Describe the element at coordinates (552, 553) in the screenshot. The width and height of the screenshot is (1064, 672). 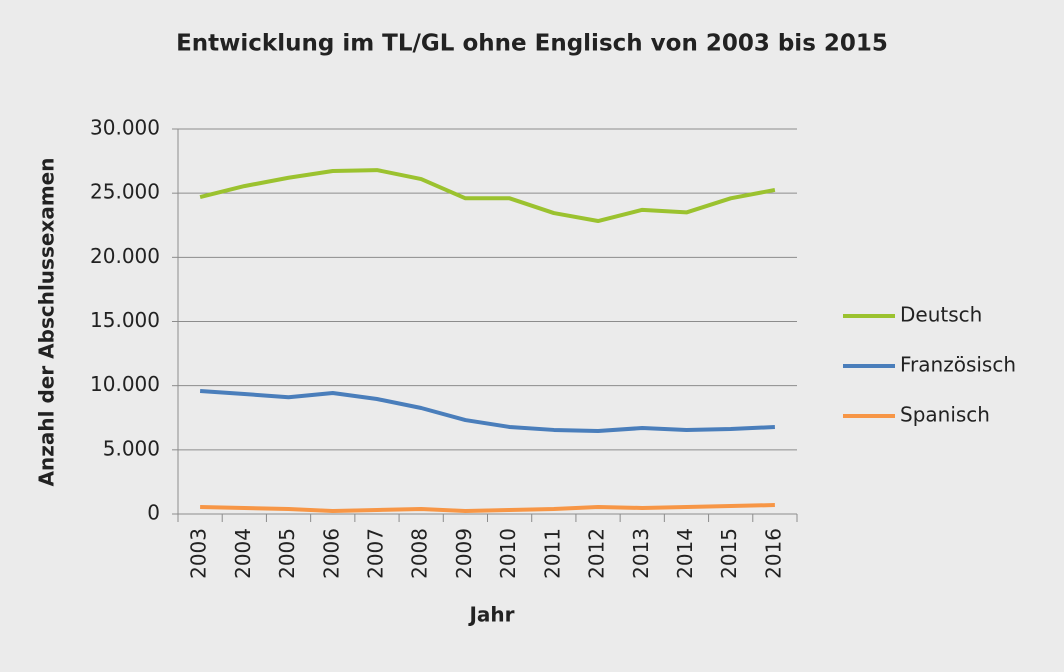
I see `x-tick-label: 2011` at that location.